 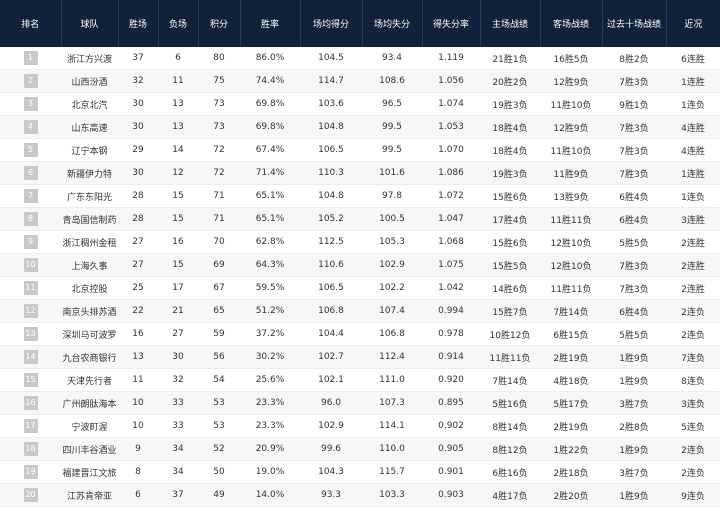 I want to click on cell-home-record: 15胜6负, so click(x=510, y=196).